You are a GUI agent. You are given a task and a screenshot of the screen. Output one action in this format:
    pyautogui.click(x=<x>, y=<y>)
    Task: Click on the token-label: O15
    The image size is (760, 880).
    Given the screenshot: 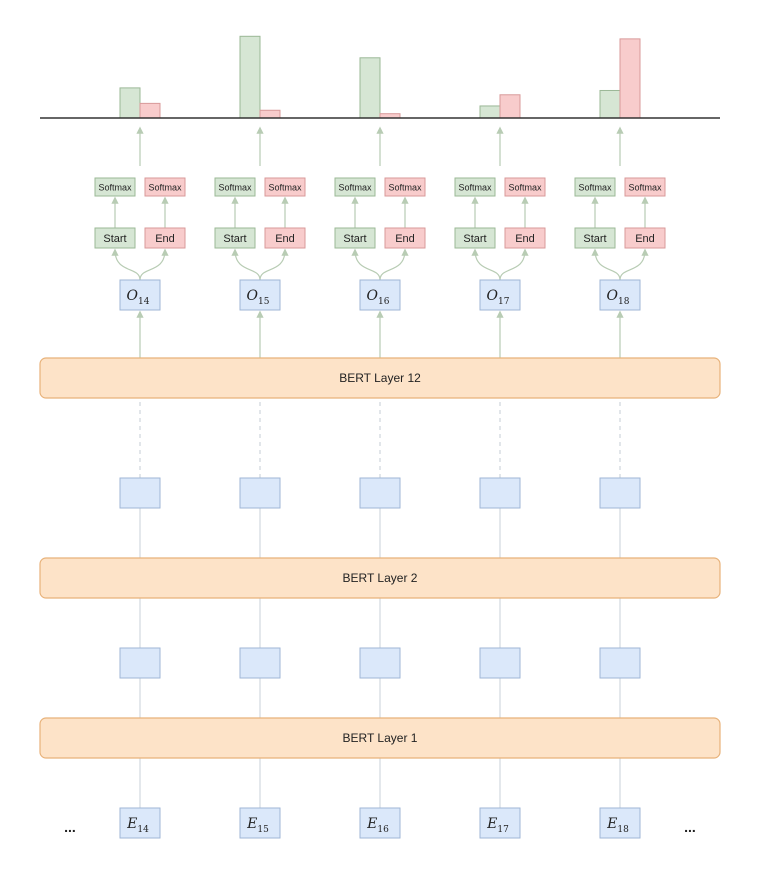 What is the action you would take?
    pyautogui.click(x=258, y=297)
    